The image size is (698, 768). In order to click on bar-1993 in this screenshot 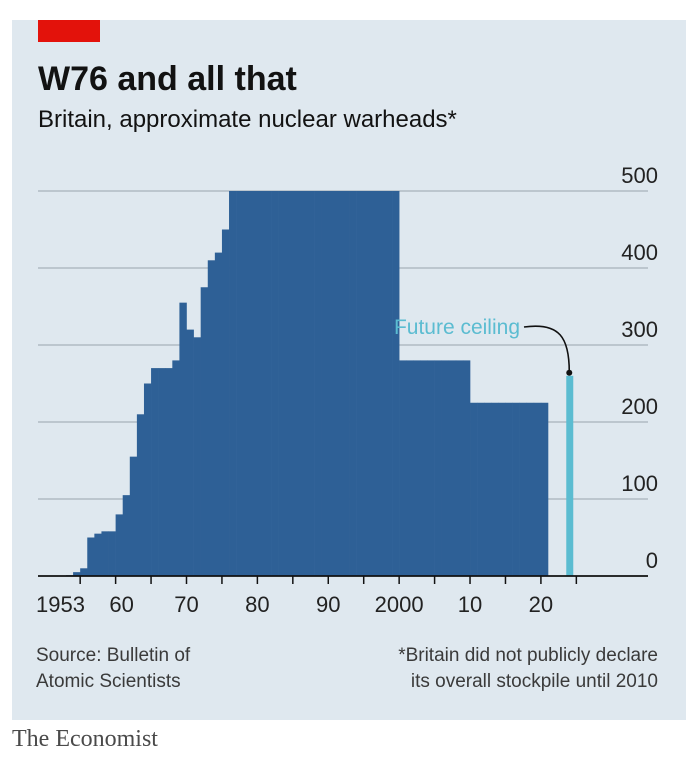, I will do `click(353, 383)`.